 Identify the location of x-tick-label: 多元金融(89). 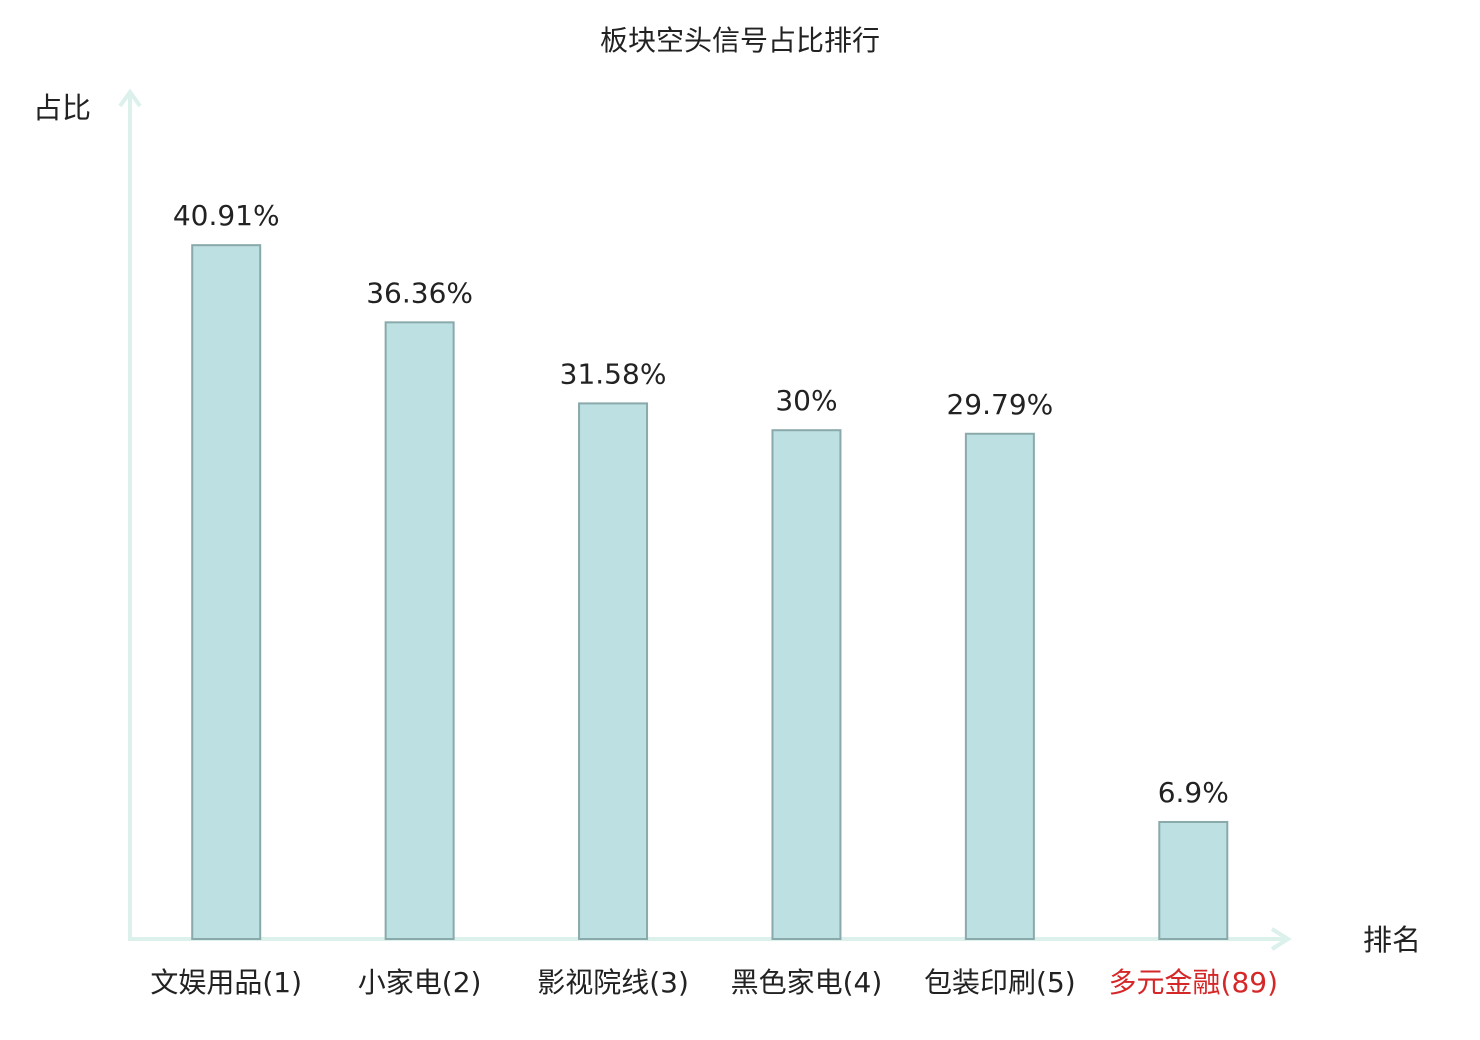
(1193, 982).